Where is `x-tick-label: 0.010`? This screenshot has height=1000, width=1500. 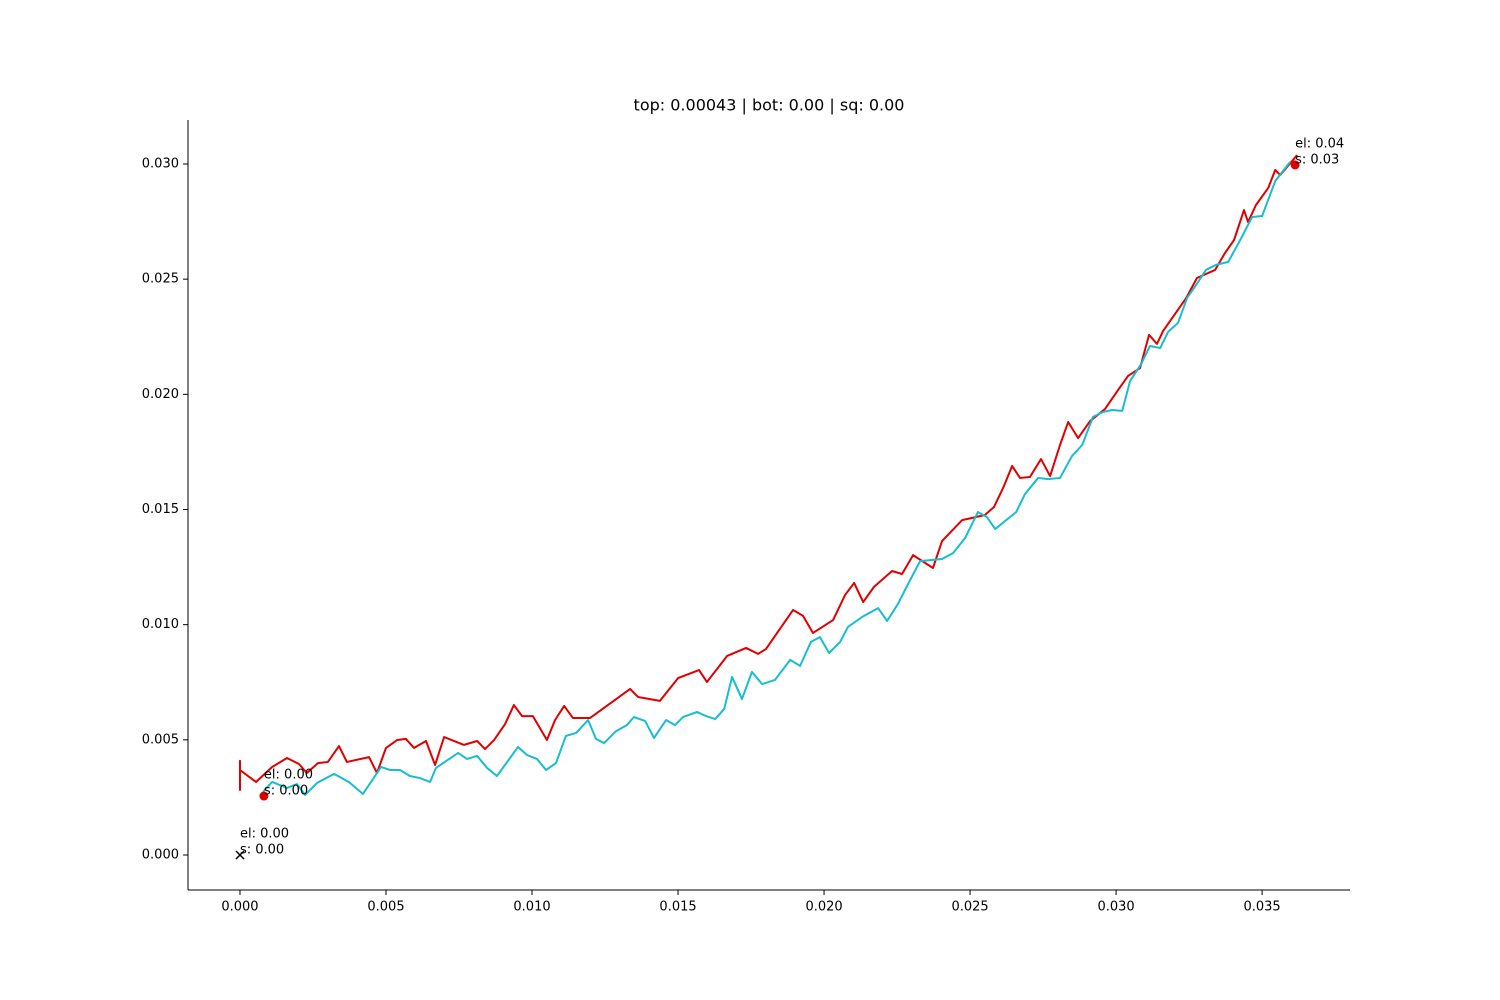 x-tick-label: 0.010 is located at coordinates (531, 907).